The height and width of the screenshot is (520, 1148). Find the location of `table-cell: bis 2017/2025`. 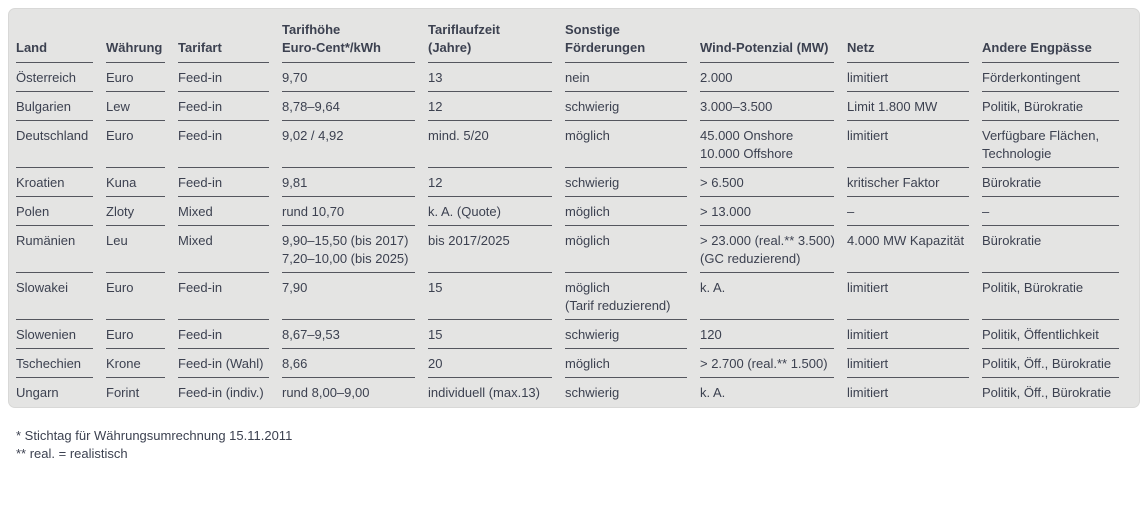

table-cell: bis 2017/2025 is located at coordinates (496, 249).